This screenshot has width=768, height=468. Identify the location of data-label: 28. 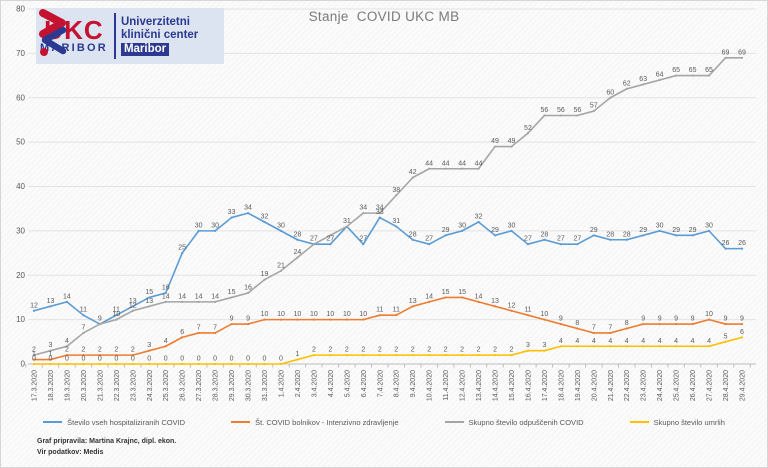
(298, 234).